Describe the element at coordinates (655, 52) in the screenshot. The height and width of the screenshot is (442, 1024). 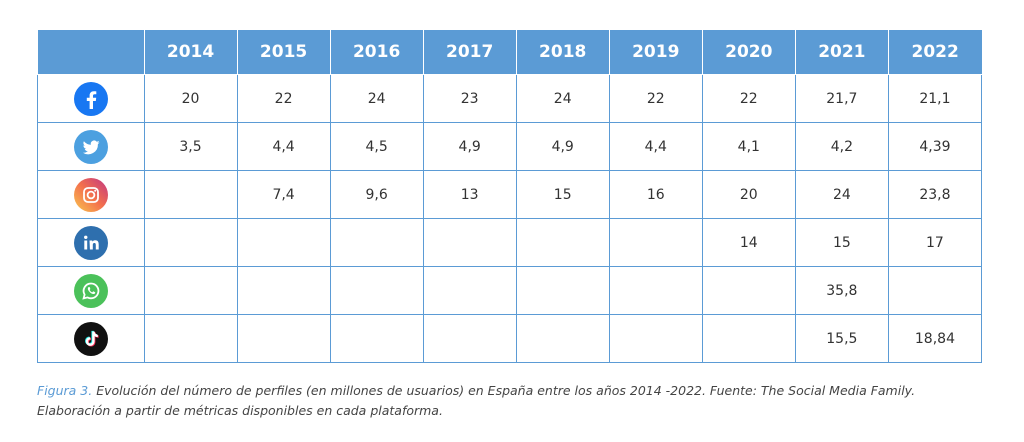
I see `year-header: 2019` at that location.